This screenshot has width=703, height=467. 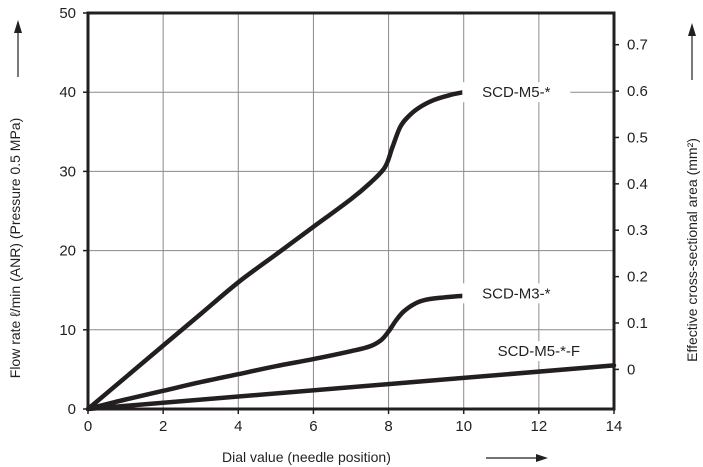 I want to click on x-tick-label: 0, so click(x=88, y=426).